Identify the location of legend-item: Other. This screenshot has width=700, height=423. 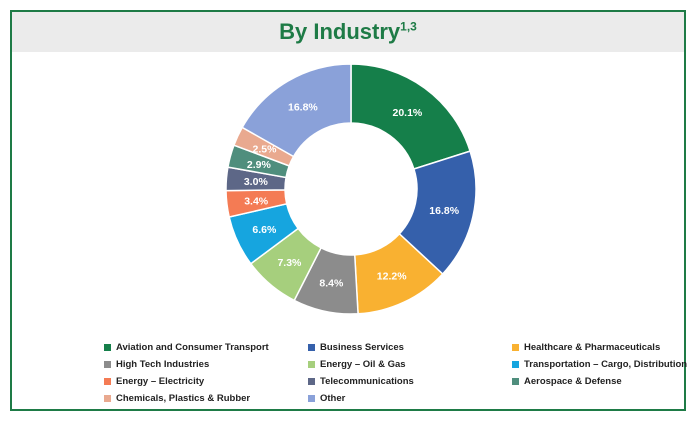
(410, 398).